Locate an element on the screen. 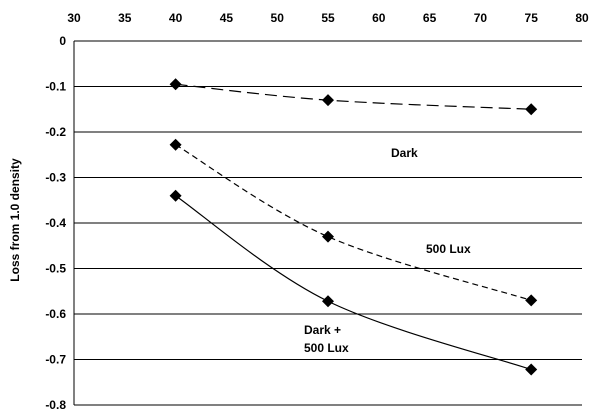 This screenshot has width=597, height=410. y-axis-ticks: 0 -0.1 -0.2 -0.3 -0.4 -0.5 -0.6 -0.7 -0.8 is located at coordinates (55, 222).